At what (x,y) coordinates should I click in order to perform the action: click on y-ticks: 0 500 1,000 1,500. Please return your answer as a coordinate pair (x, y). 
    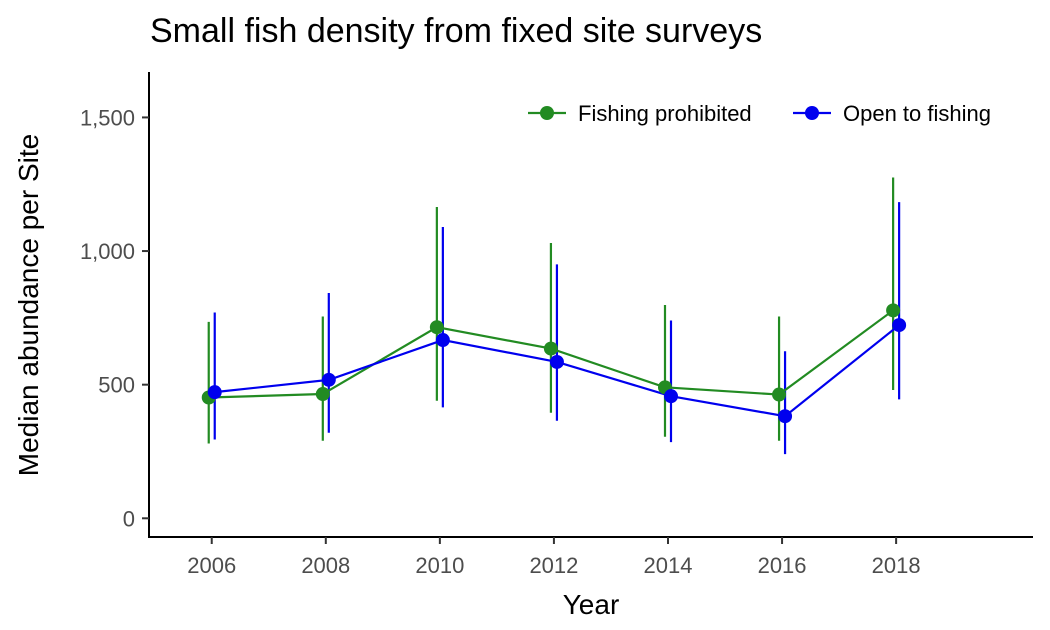
    Looking at the image, I should click on (114, 318).